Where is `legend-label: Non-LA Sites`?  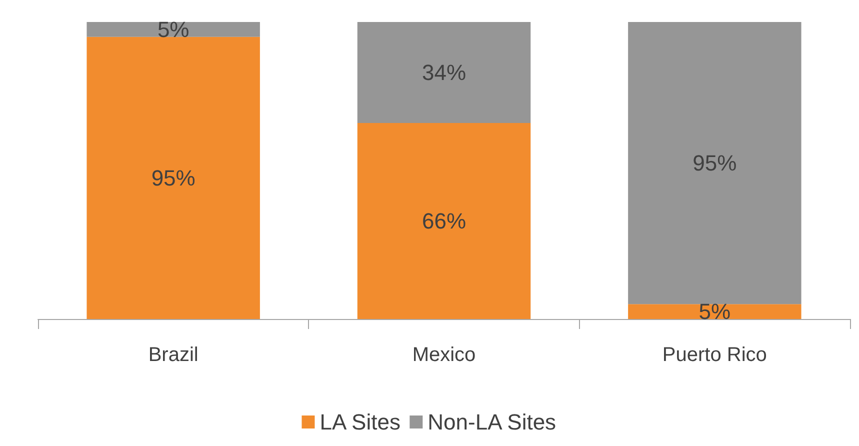
legend-label: Non-LA Sites is located at coordinates (492, 422).